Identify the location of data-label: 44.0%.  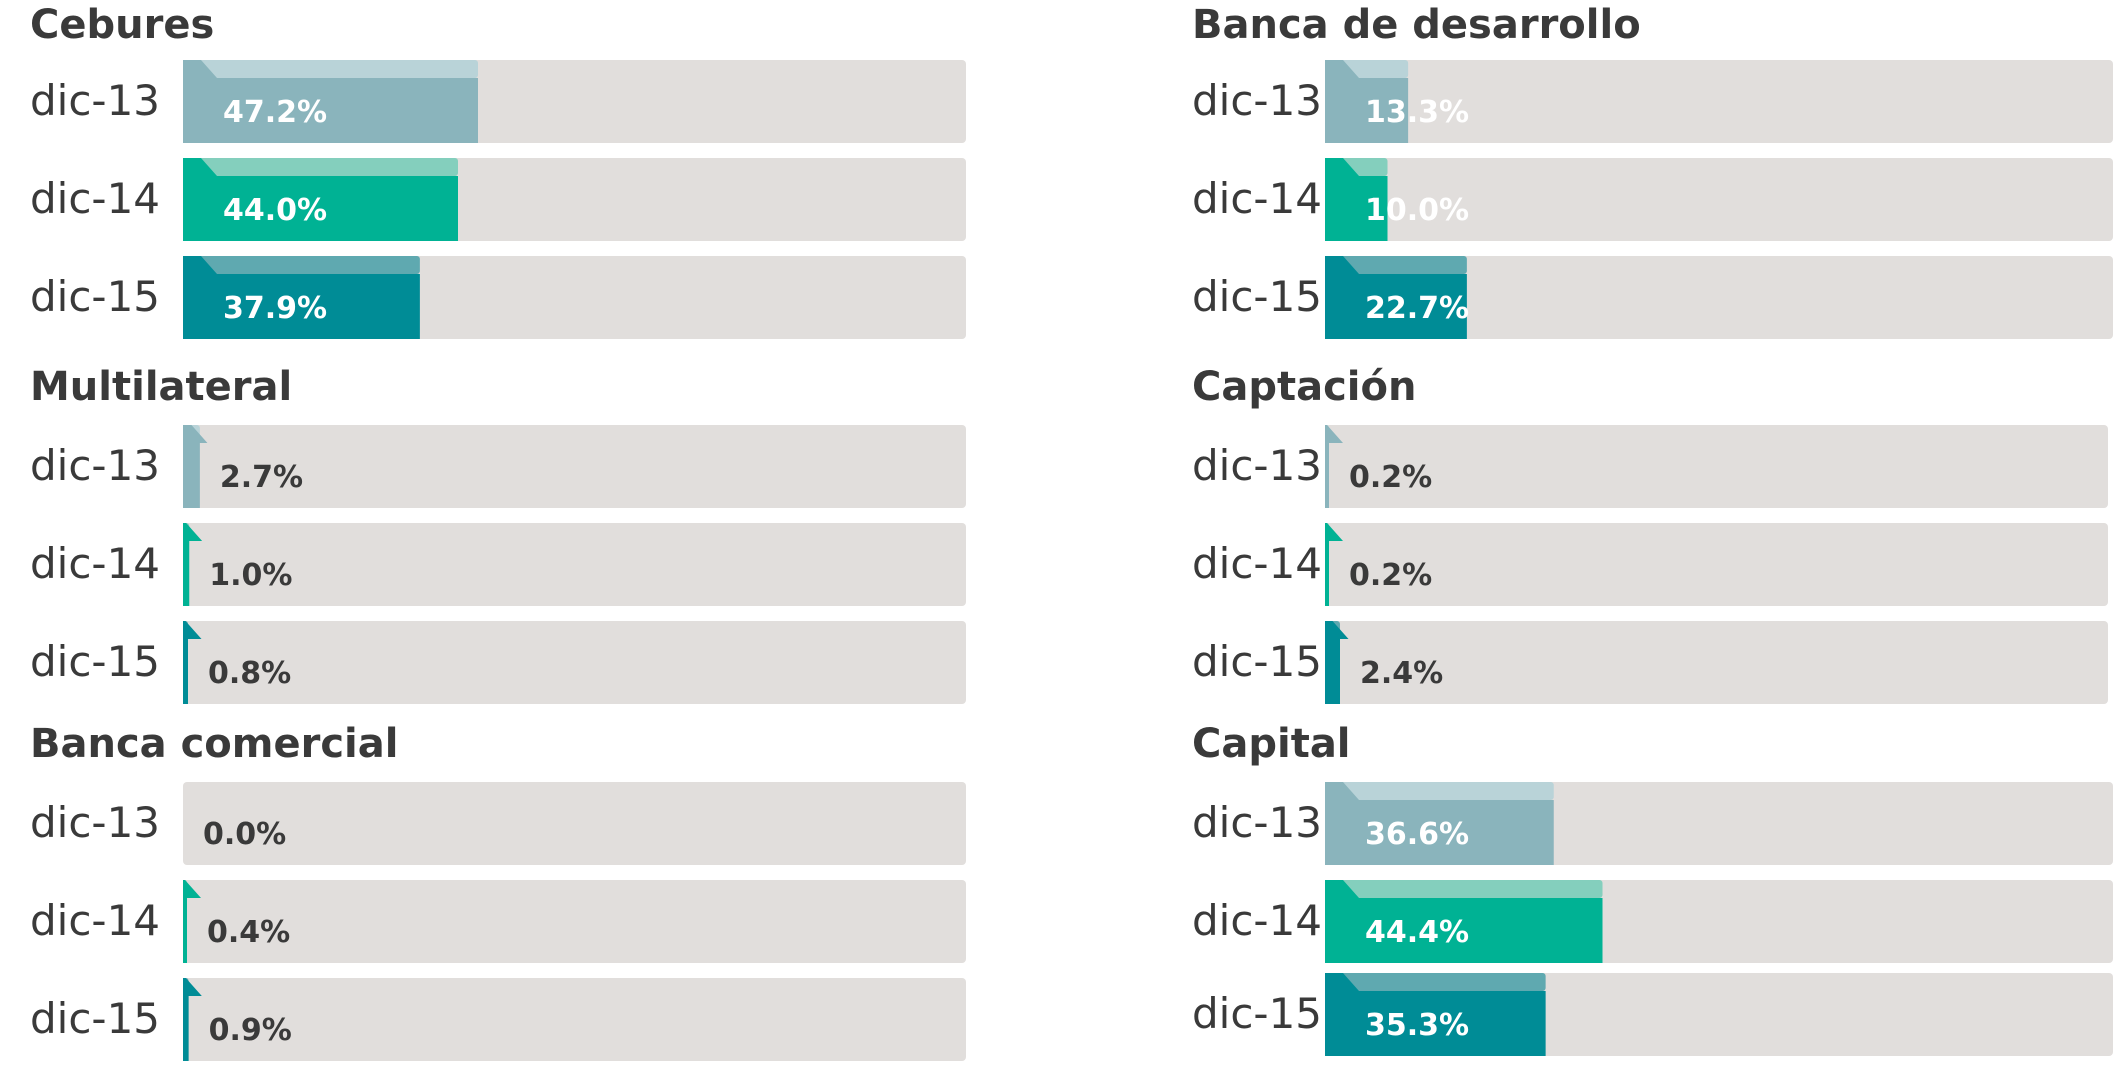
(275, 210).